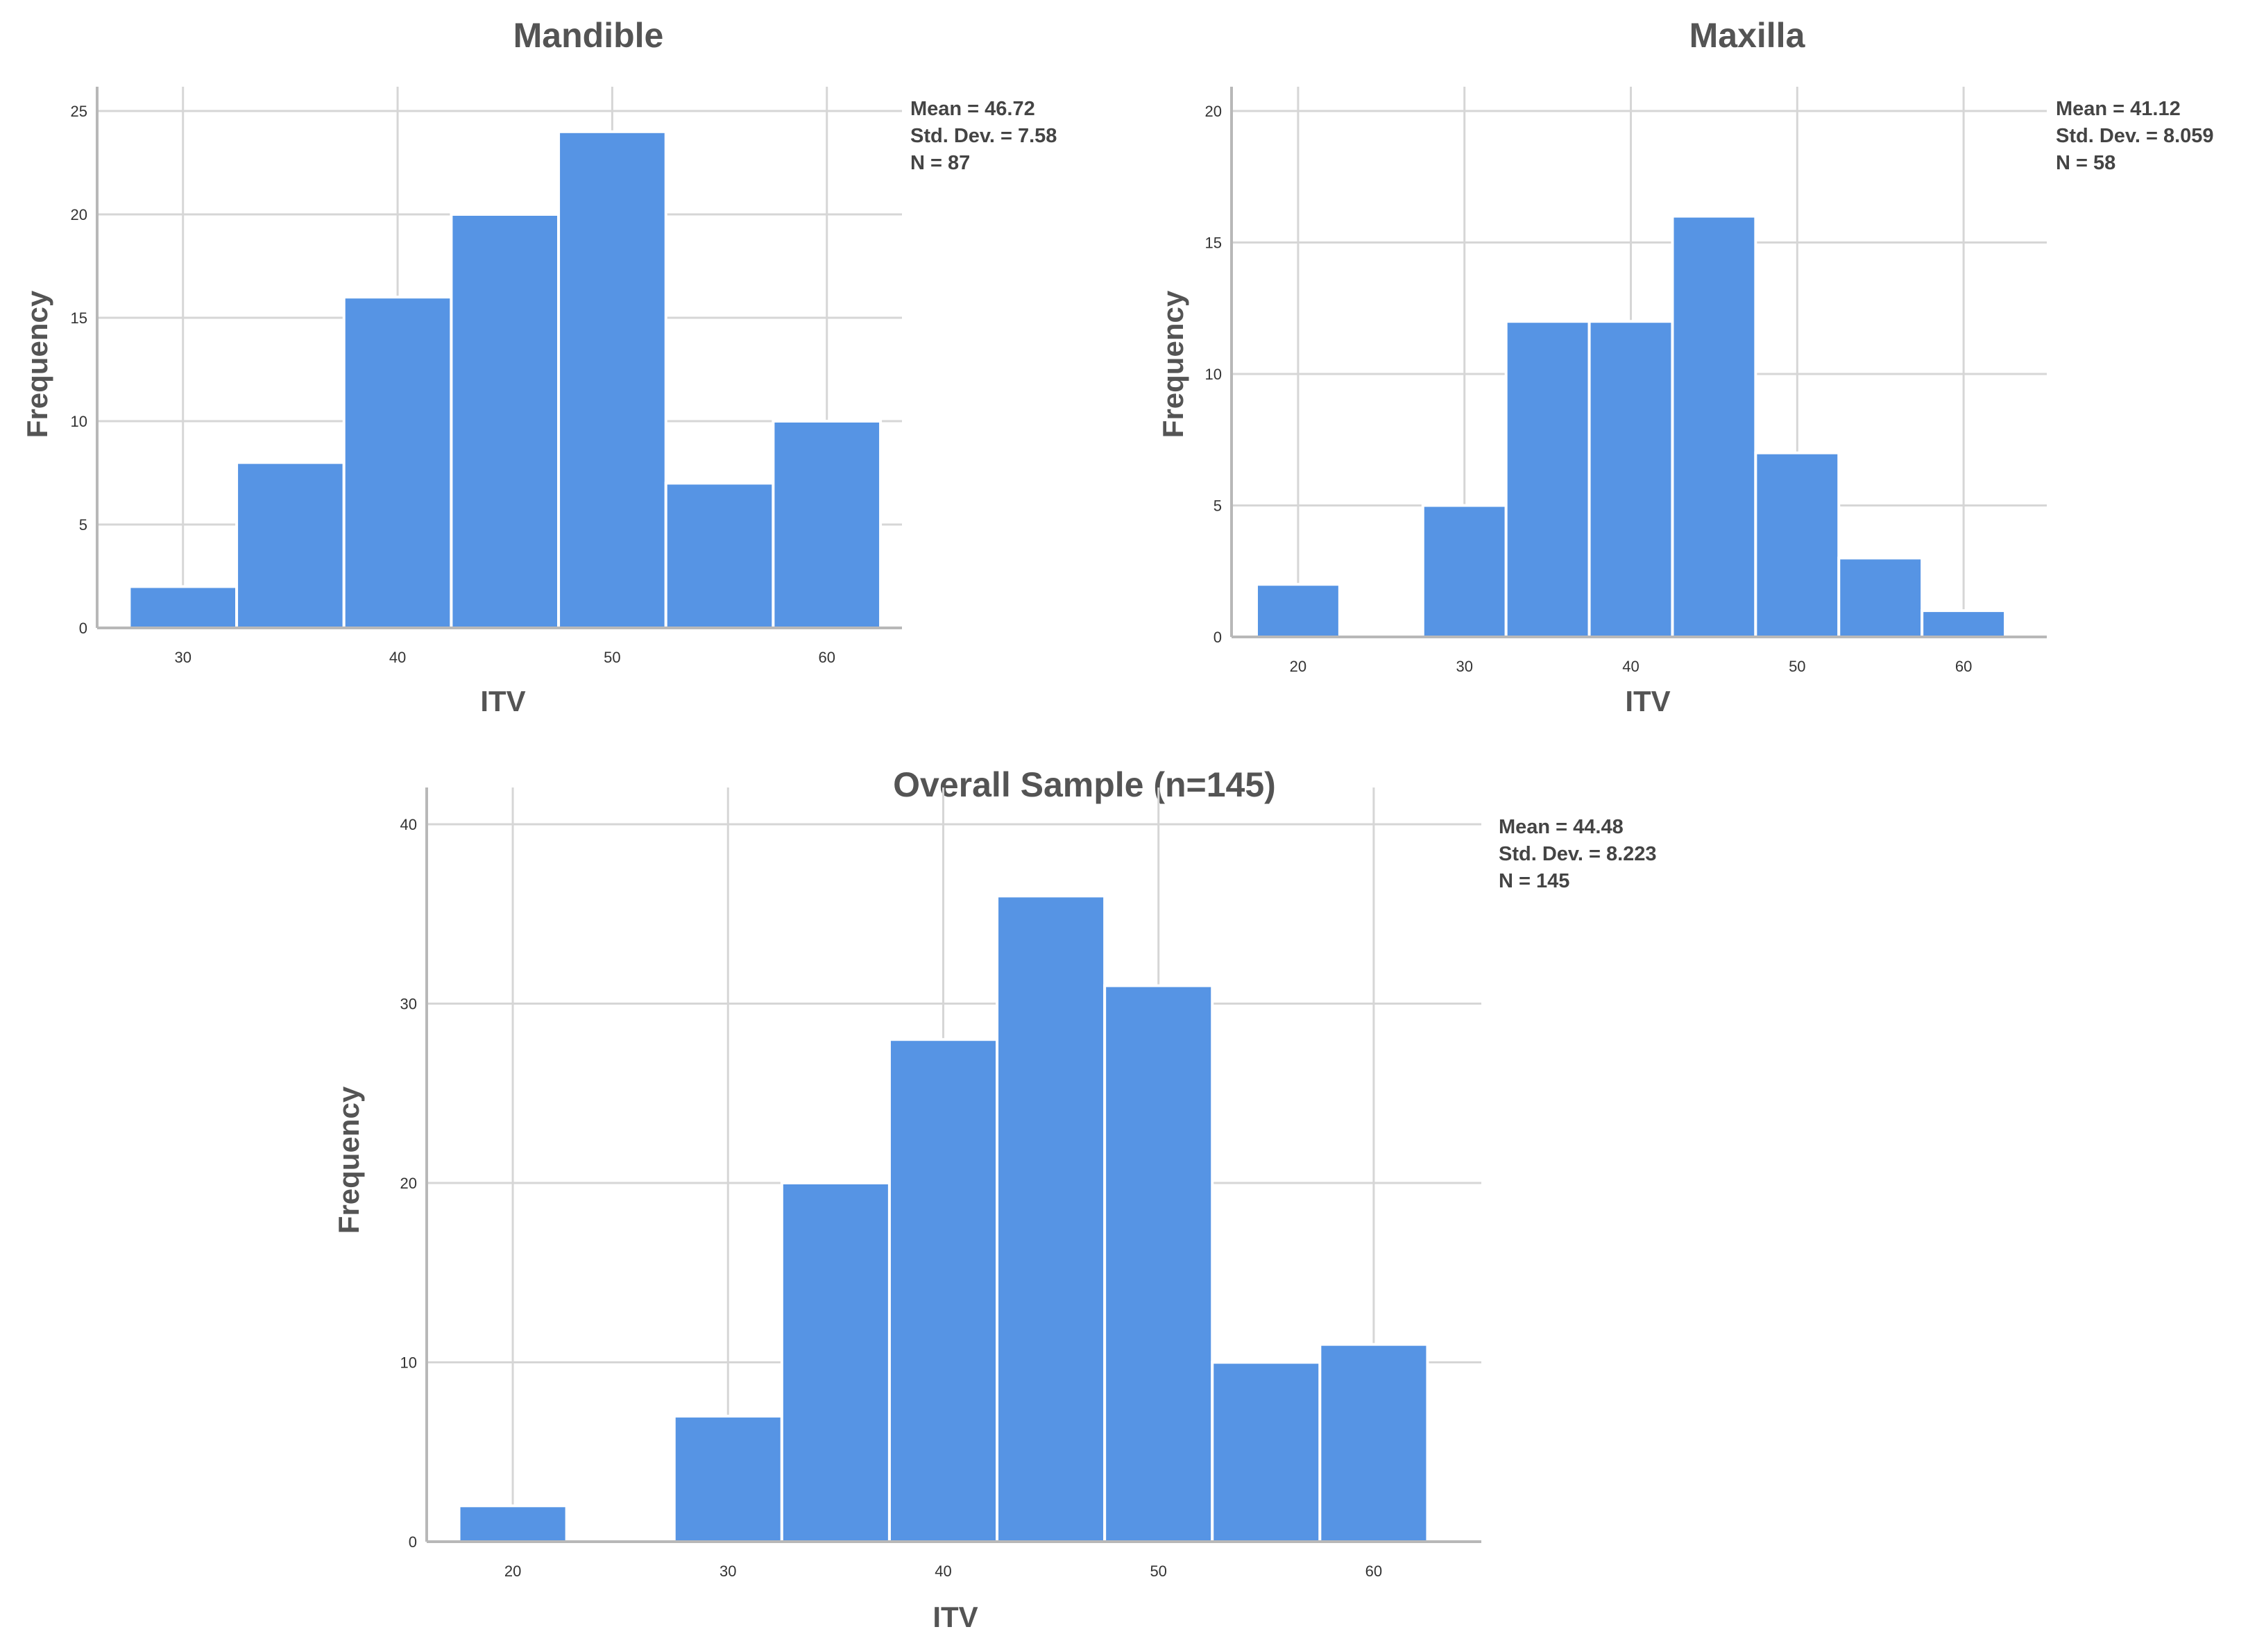  I want to click on stats-mean: Mean = 46.72, so click(972, 109).